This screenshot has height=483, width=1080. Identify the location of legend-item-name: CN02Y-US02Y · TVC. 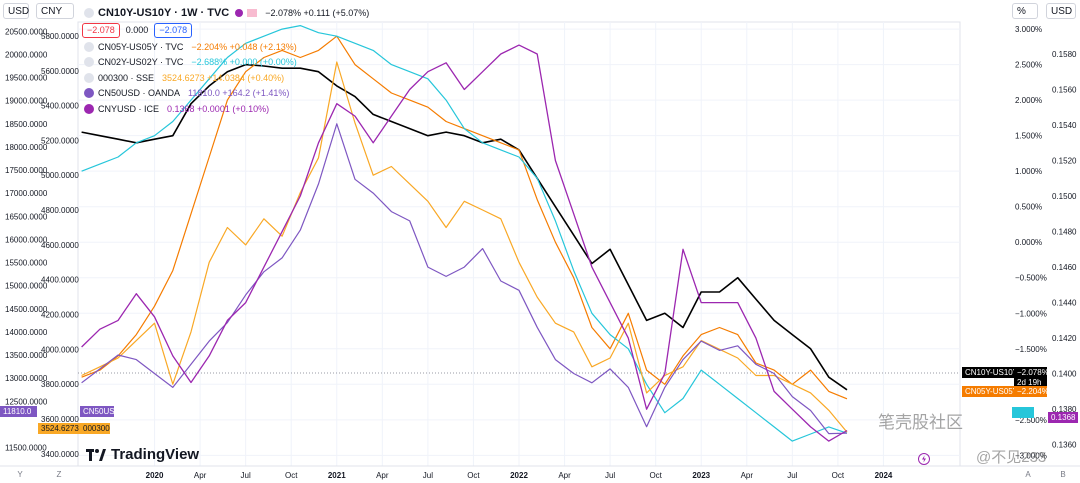
(141, 62).